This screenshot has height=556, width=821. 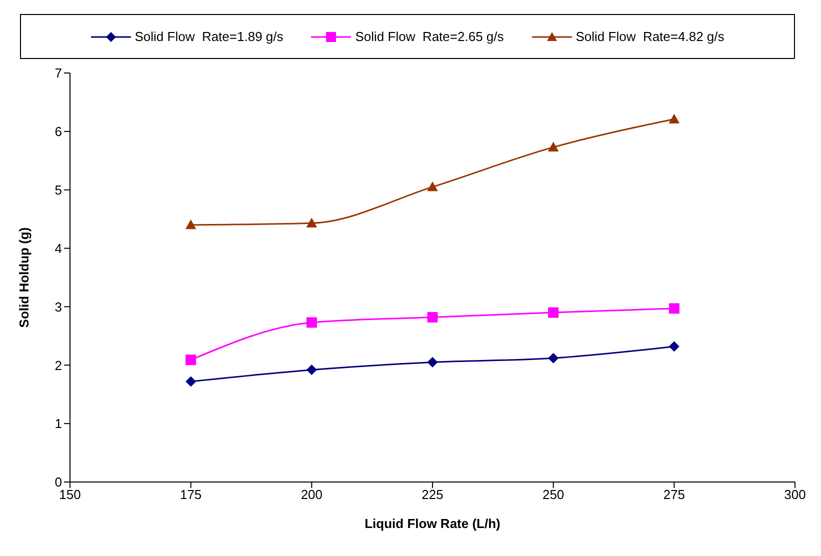 What do you see at coordinates (24, 277) in the screenshot?
I see `y-axis-title: Solid Holdup (g)` at bounding box center [24, 277].